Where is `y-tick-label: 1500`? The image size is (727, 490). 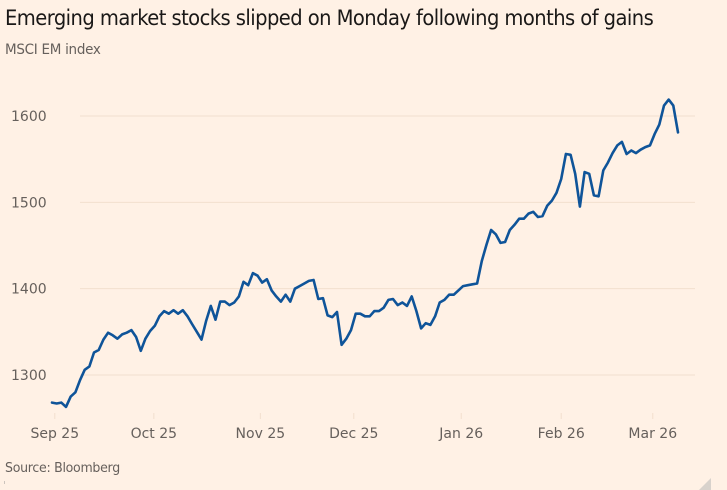 y-tick-label: 1500 is located at coordinates (29, 203).